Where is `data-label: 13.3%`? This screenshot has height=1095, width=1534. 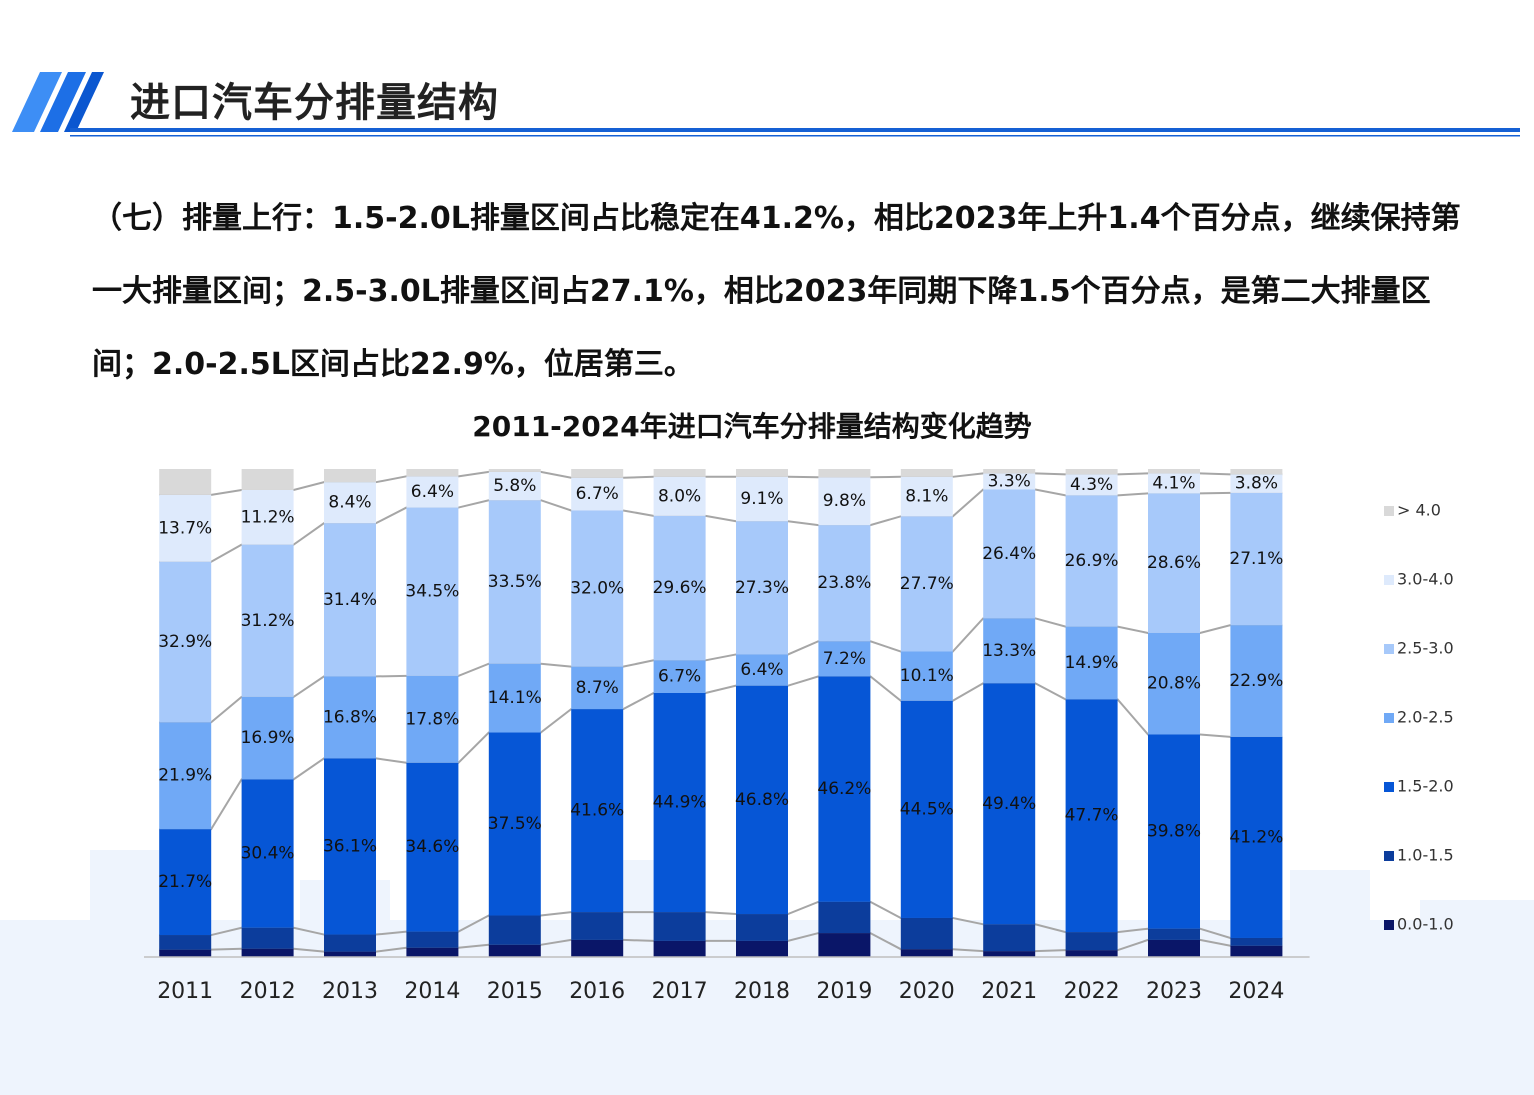 data-label: 13.3% is located at coordinates (1009, 651).